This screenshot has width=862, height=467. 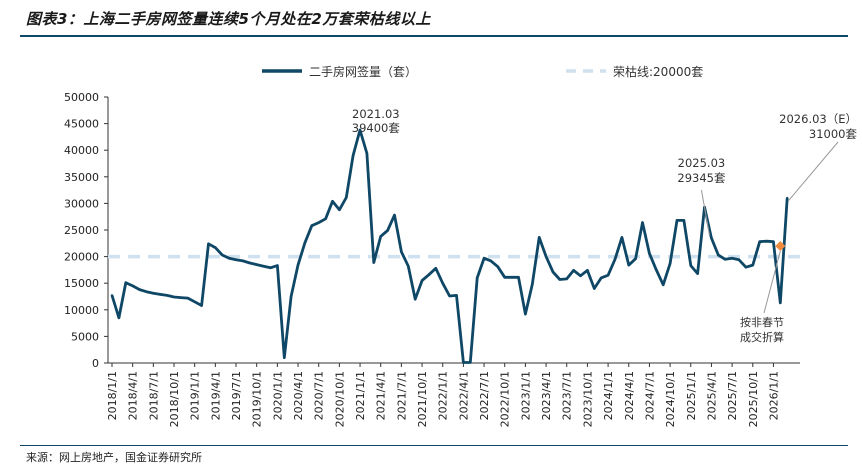 What do you see at coordinates (833, 134) in the screenshot?
I see `estimate-label-2026: 31000套` at bounding box center [833, 134].